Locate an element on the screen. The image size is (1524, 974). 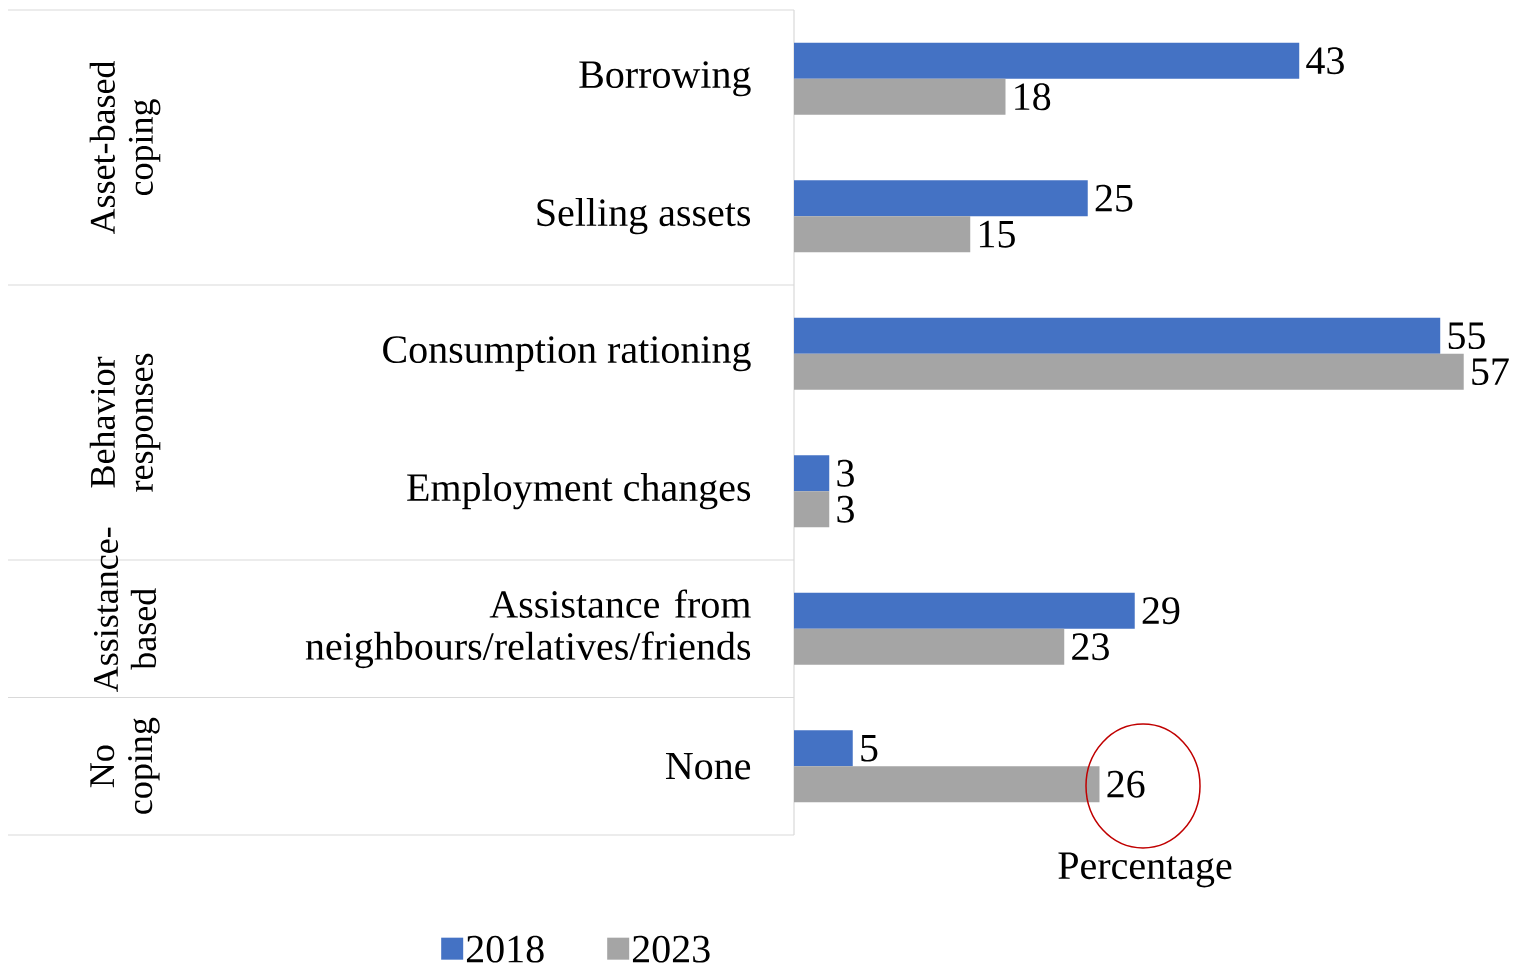
text: Behavior responses is located at coordinates (125, 422).